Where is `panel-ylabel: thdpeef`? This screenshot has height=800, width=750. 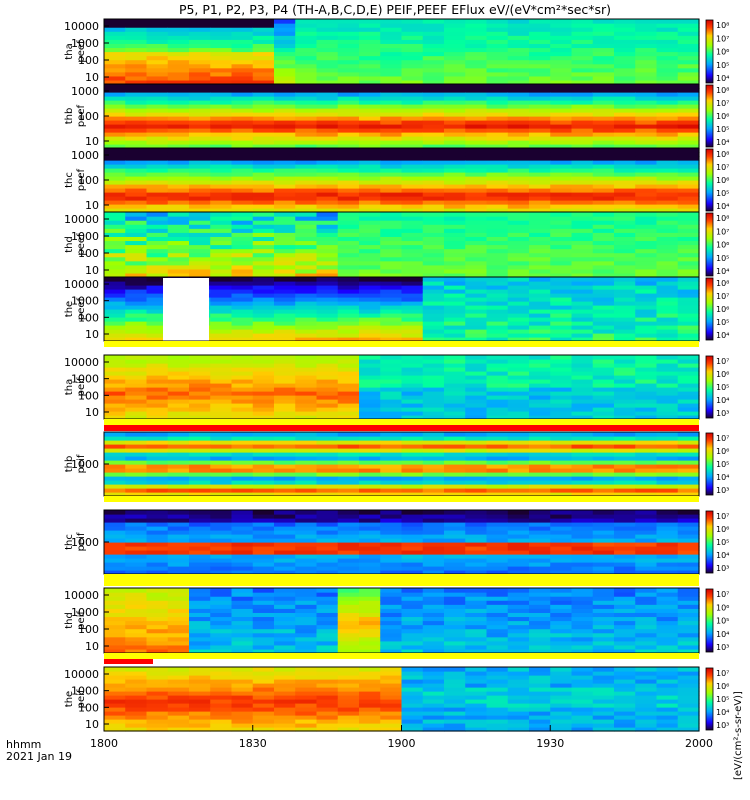 panel-ylabel: thdpeef is located at coordinates (75, 244).